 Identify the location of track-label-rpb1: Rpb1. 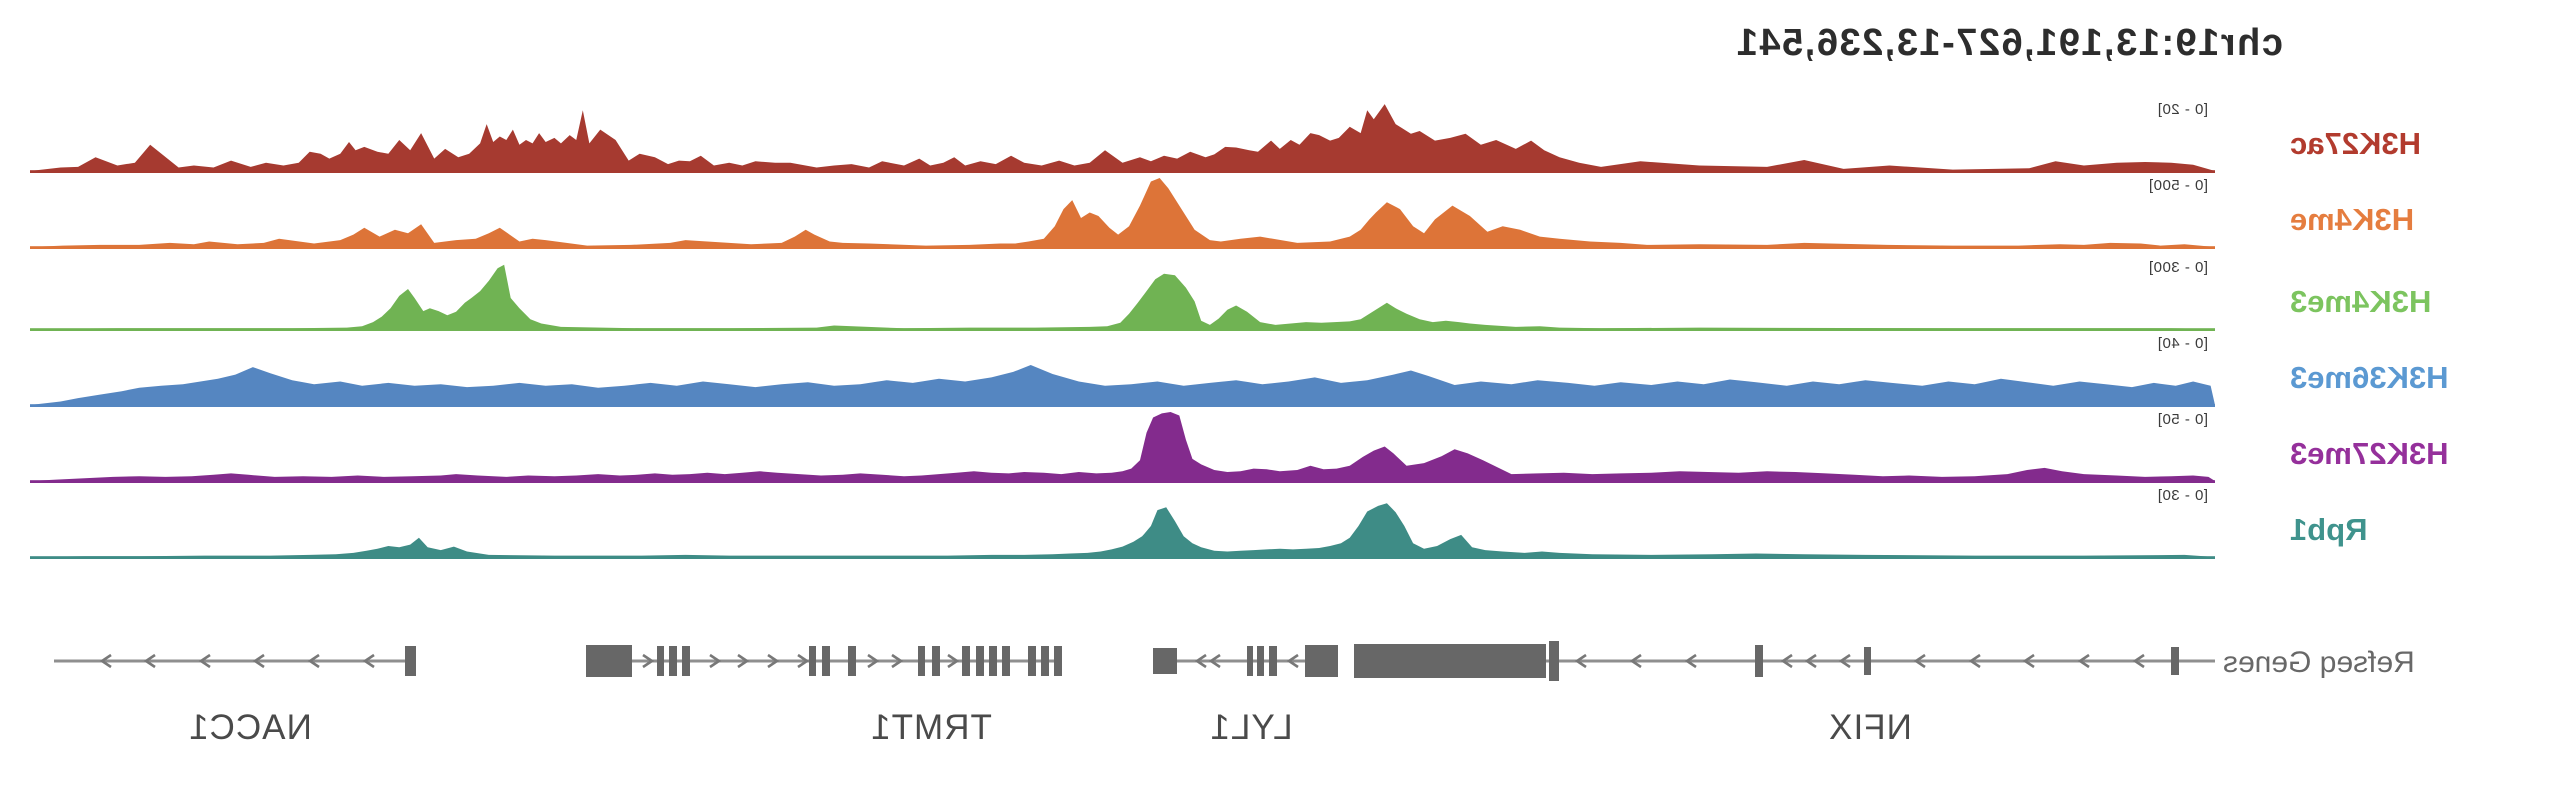
(2329, 529).